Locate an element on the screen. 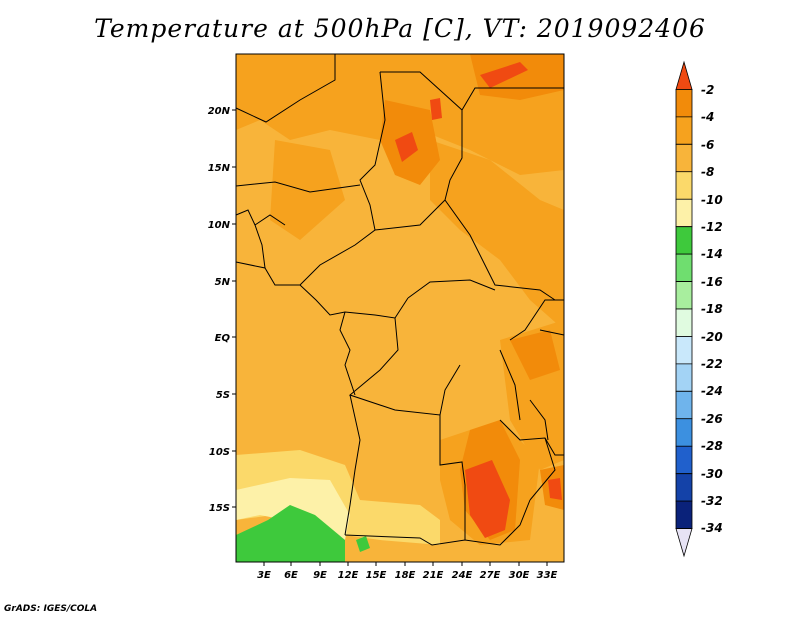 This screenshot has width=800, height=618. lon-label-9e: 9E is located at coordinates (320, 575).